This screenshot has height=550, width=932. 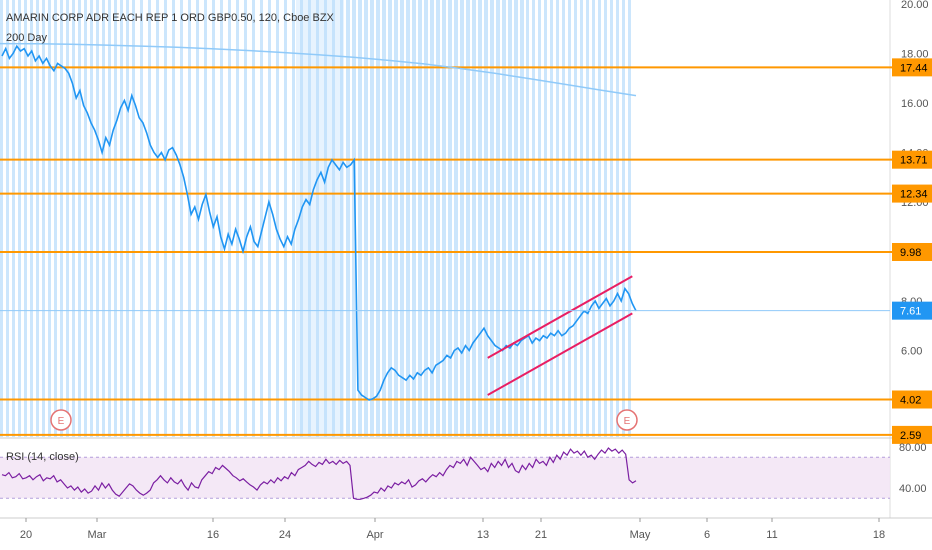 What do you see at coordinates (541, 535) in the screenshot?
I see `x-tick-label: 21` at bounding box center [541, 535].